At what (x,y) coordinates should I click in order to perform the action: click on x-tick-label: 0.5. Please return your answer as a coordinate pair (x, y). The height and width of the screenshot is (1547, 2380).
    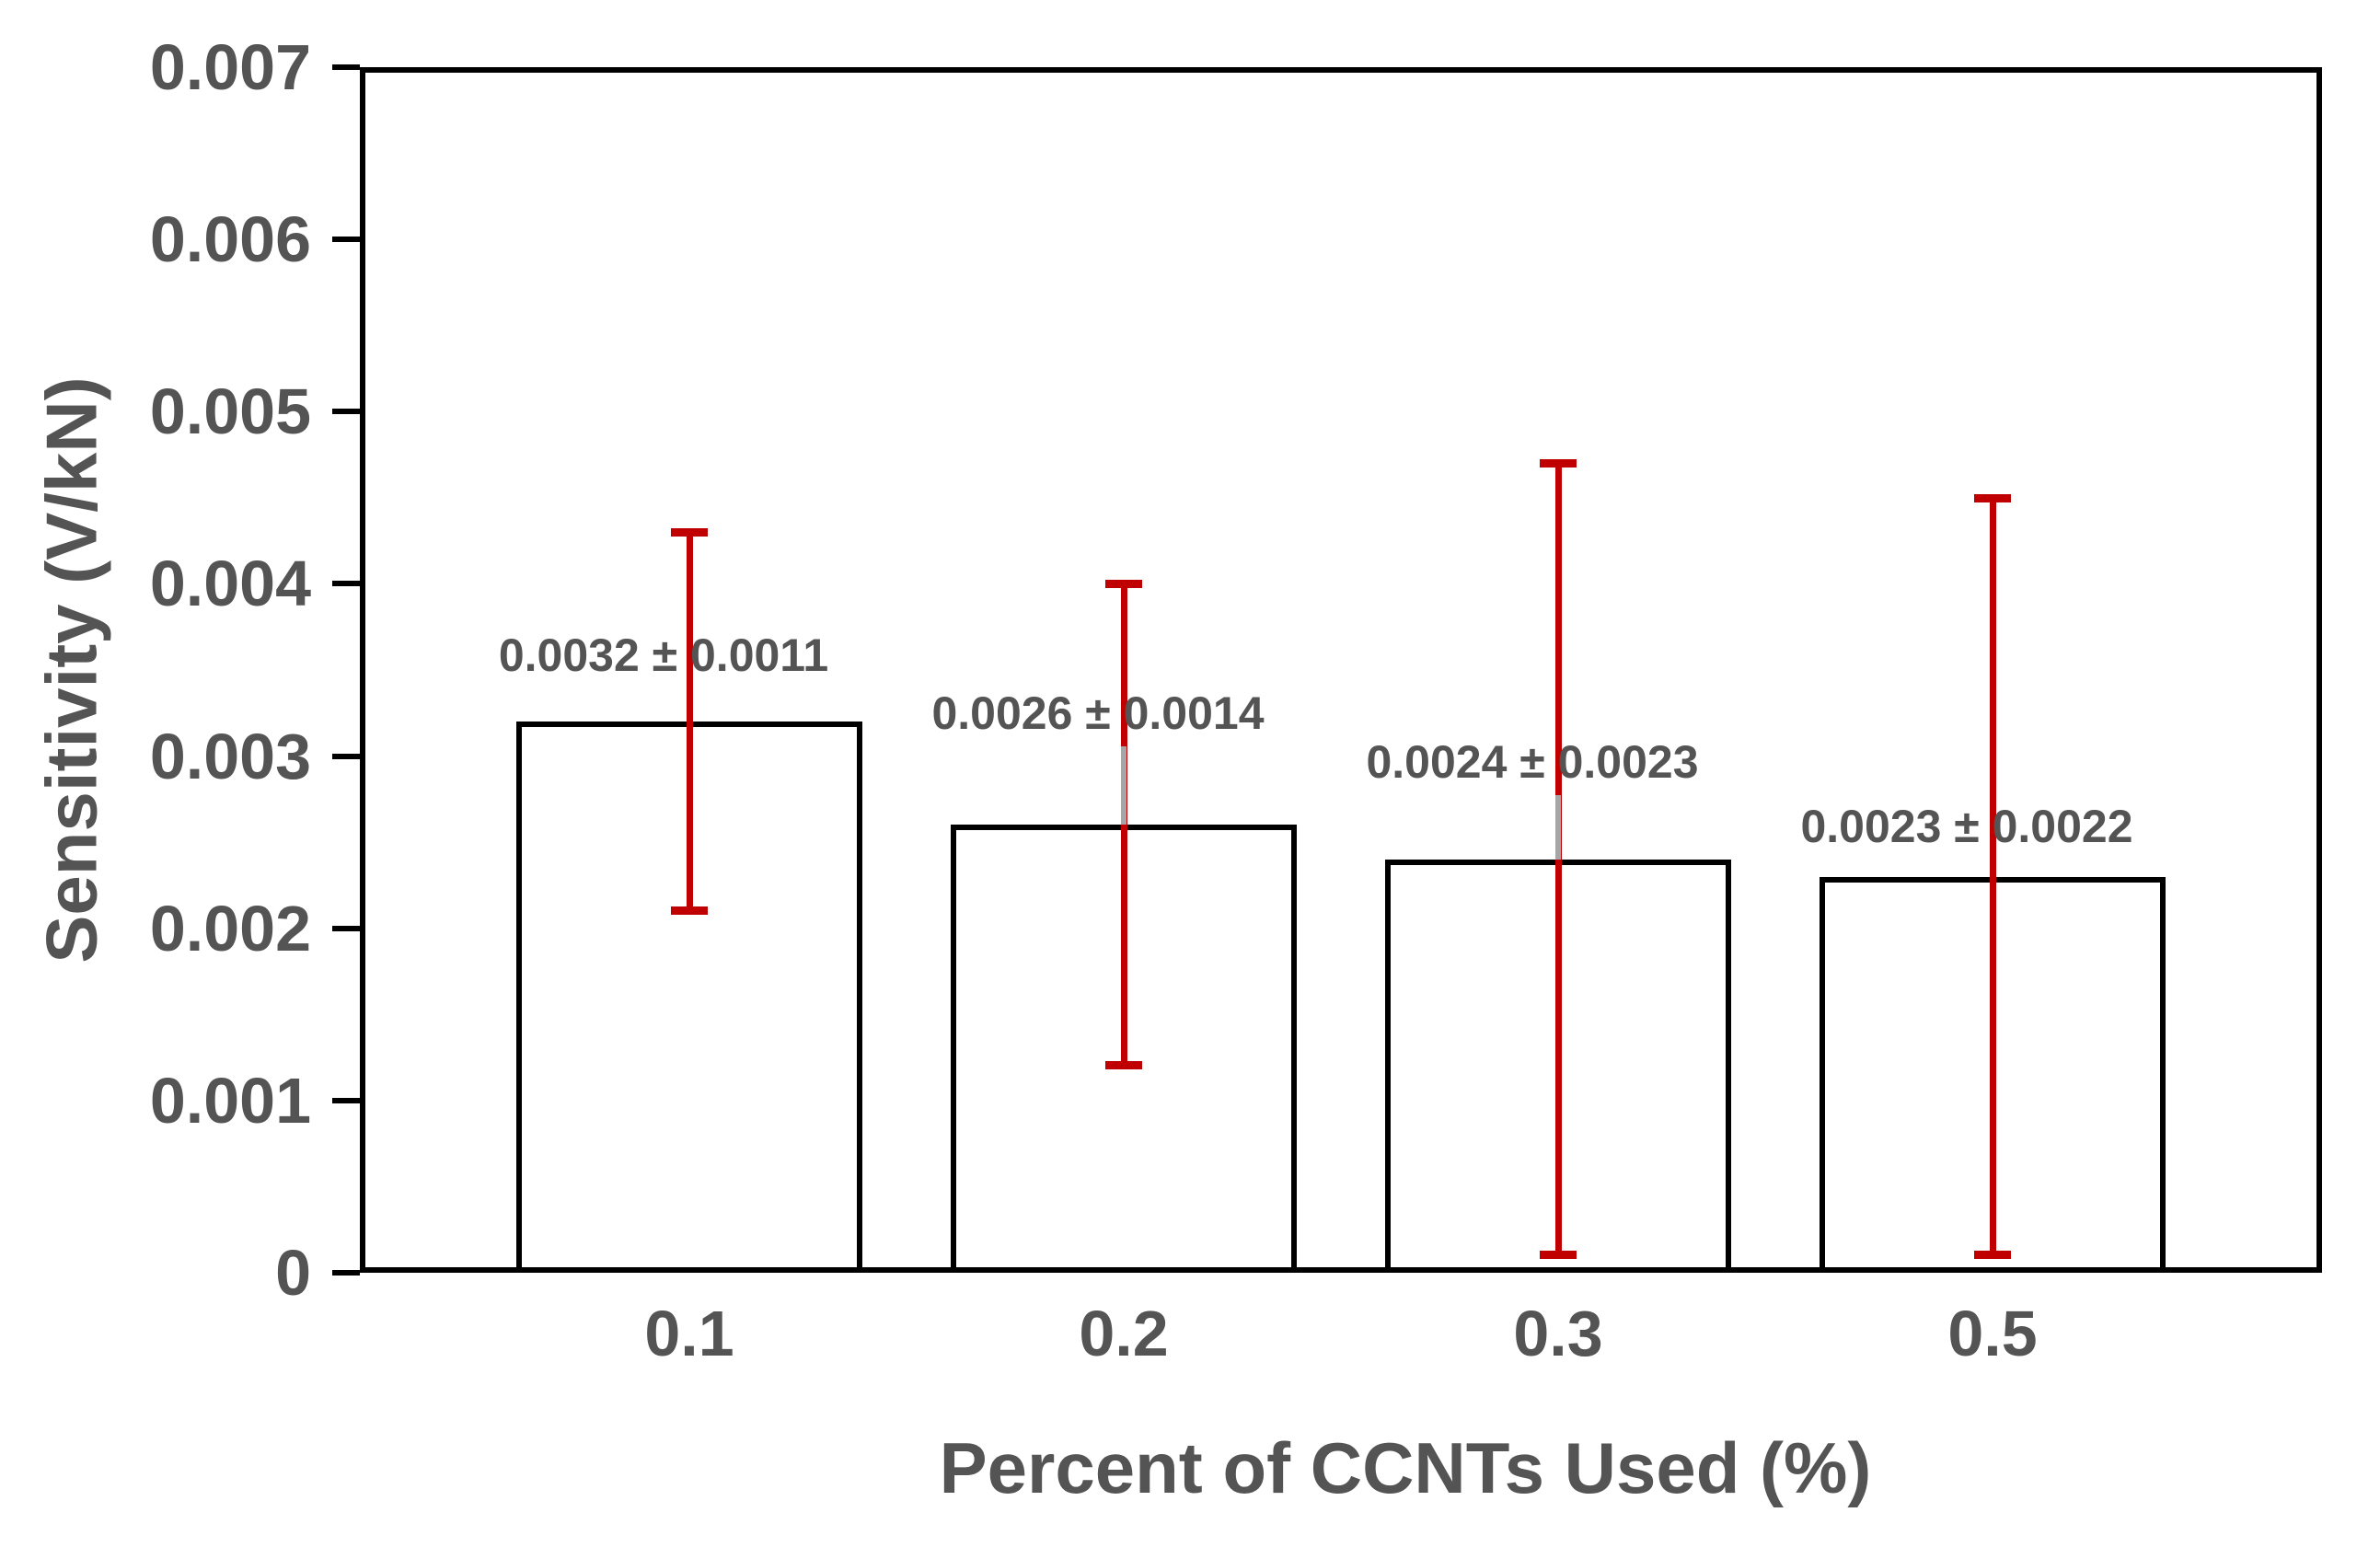
    Looking at the image, I should click on (1992, 1333).